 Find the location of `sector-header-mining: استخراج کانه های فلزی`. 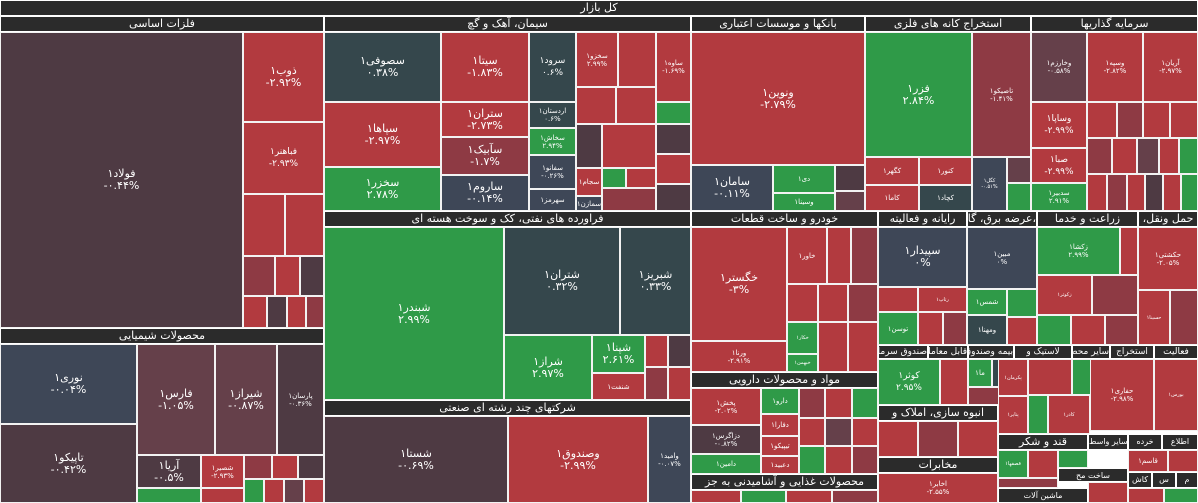

sector-header-mining: استخراج کانه های فلزی is located at coordinates (948, 24).